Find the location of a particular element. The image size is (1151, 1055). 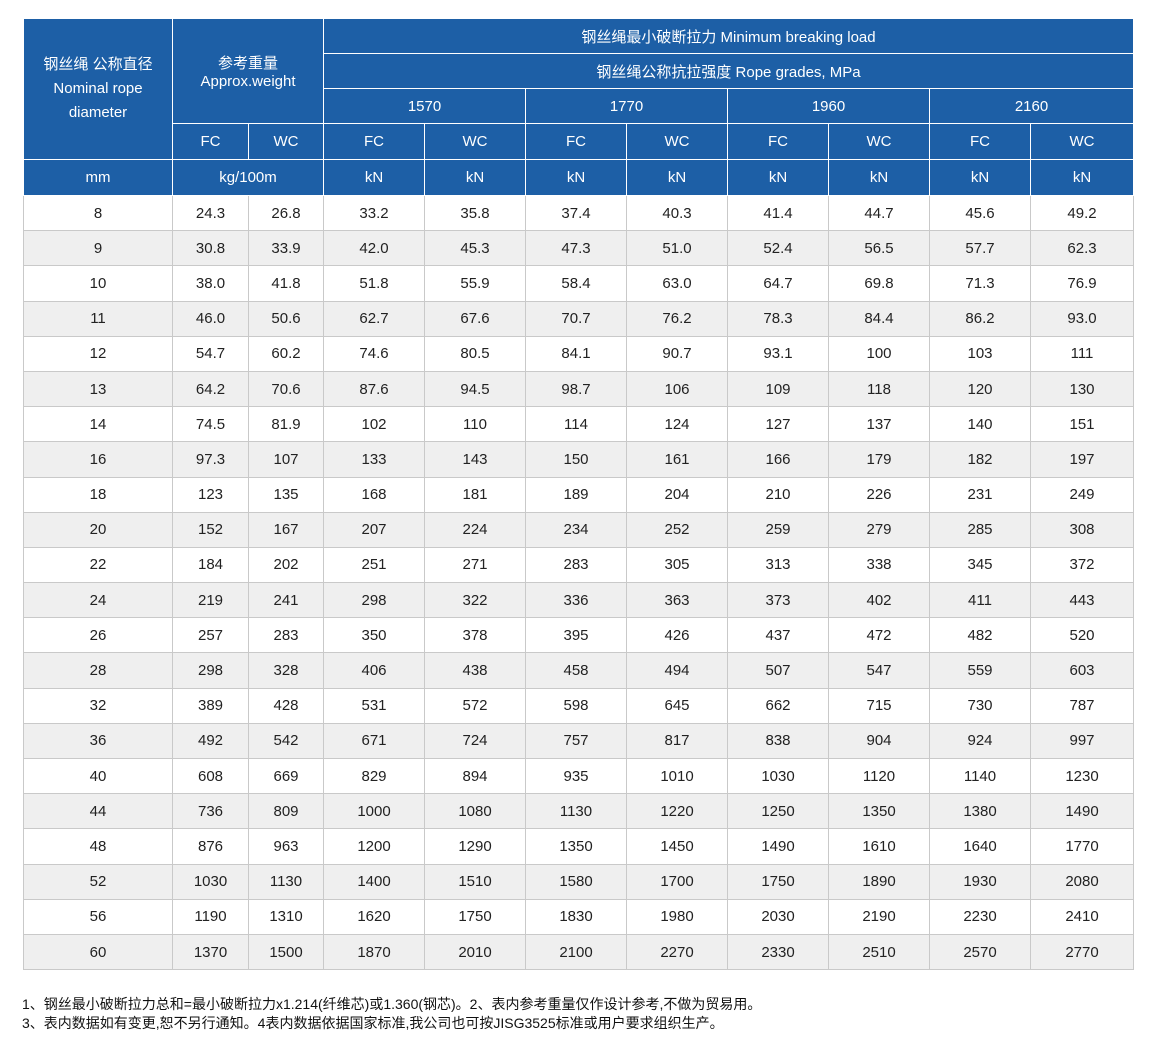

cell-load-2160-wc: 49.2 is located at coordinates (1082, 213).